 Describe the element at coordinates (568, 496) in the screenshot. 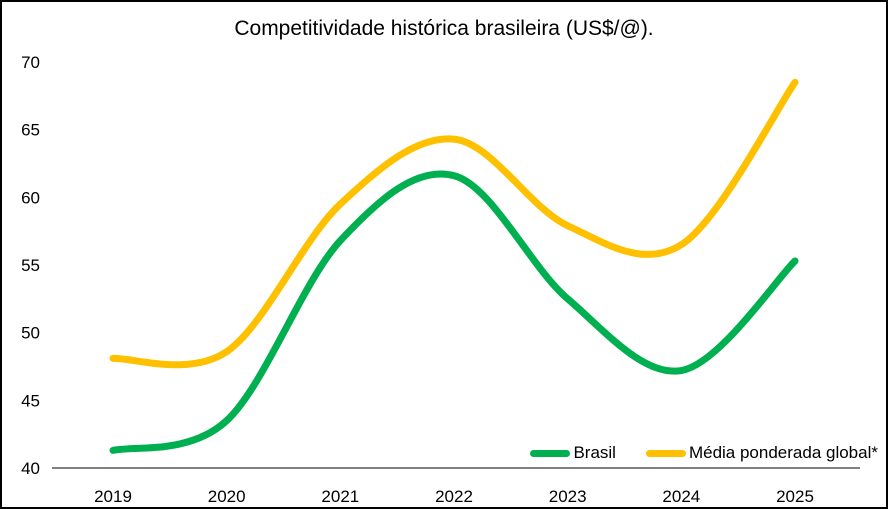

I see `x-axis-tick-label: 2023` at that location.